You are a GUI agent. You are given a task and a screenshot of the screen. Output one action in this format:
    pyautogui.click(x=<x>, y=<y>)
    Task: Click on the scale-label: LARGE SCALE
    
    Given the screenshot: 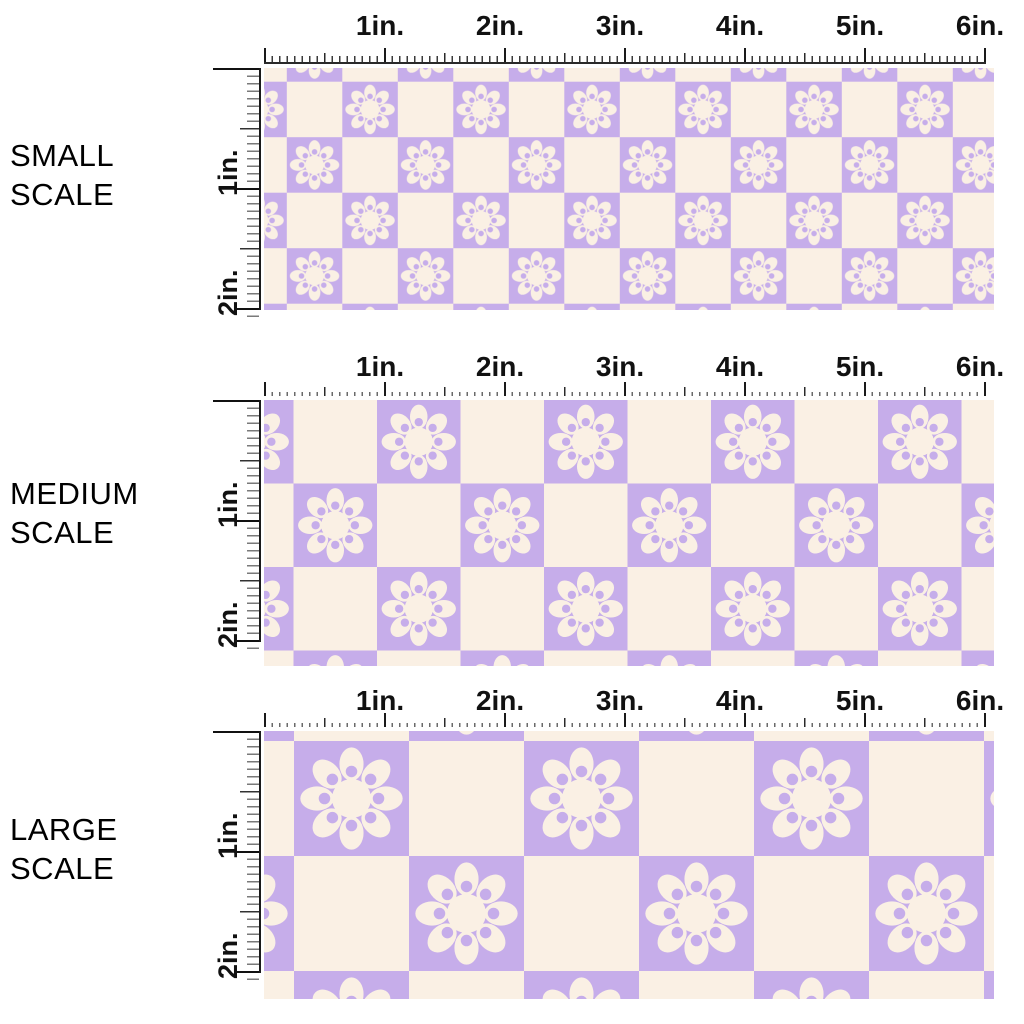 What is the action you would take?
    pyautogui.click(x=64, y=849)
    